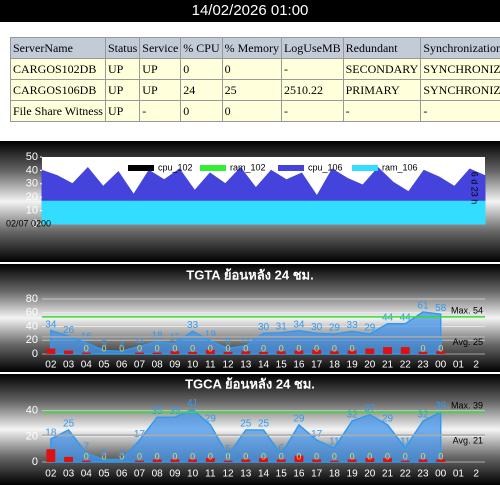  I want to click on value-label: 18, so click(51, 433).